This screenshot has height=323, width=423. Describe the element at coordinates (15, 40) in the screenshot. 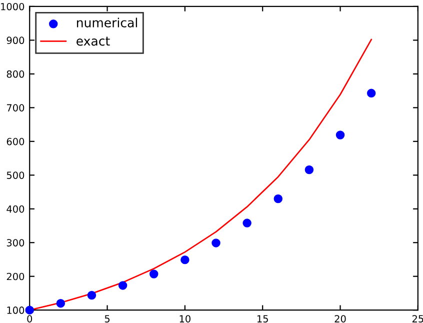

I see `y-tick-label: 900` at that location.